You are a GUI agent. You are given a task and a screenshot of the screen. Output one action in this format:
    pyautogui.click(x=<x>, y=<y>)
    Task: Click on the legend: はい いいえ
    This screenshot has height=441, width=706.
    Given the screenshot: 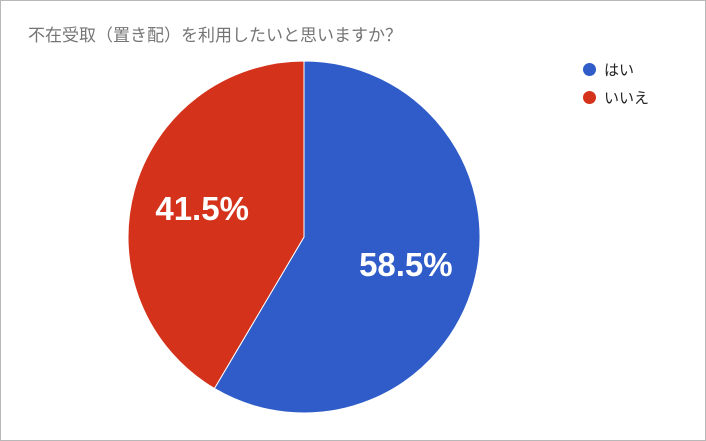 What is the action you would take?
    pyautogui.click(x=616, y=85)
    